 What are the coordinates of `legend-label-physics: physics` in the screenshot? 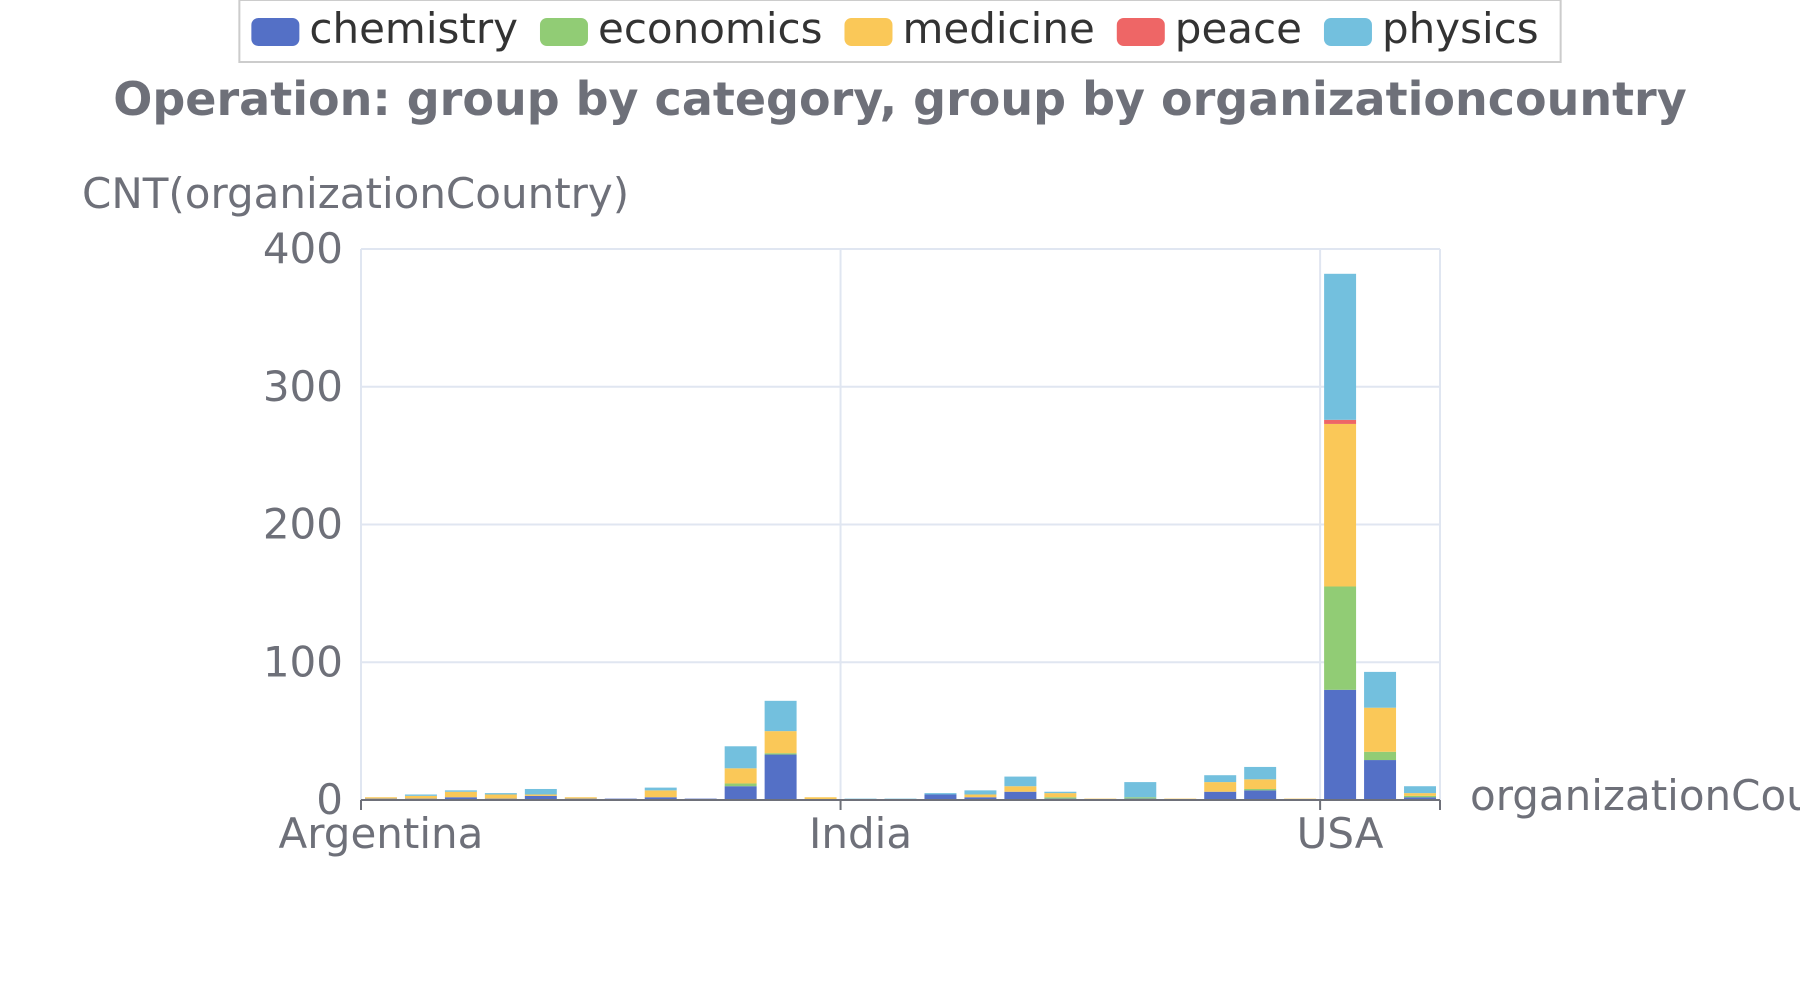 It's located at (1460, 28).